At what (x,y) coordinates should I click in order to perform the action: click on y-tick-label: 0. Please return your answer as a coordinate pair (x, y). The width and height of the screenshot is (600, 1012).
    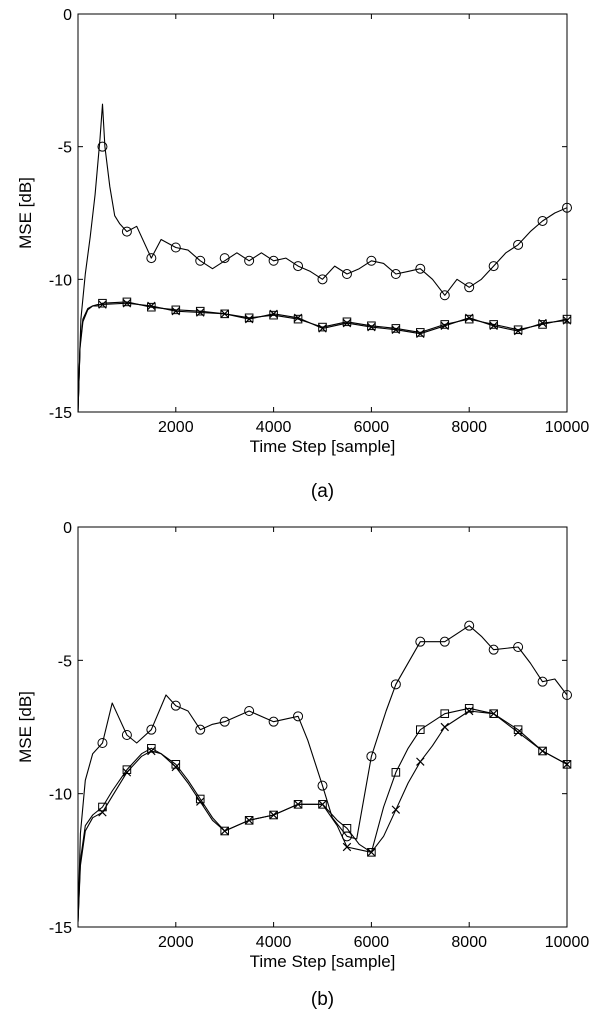
    Looking at the image, I should click on (67, 528).